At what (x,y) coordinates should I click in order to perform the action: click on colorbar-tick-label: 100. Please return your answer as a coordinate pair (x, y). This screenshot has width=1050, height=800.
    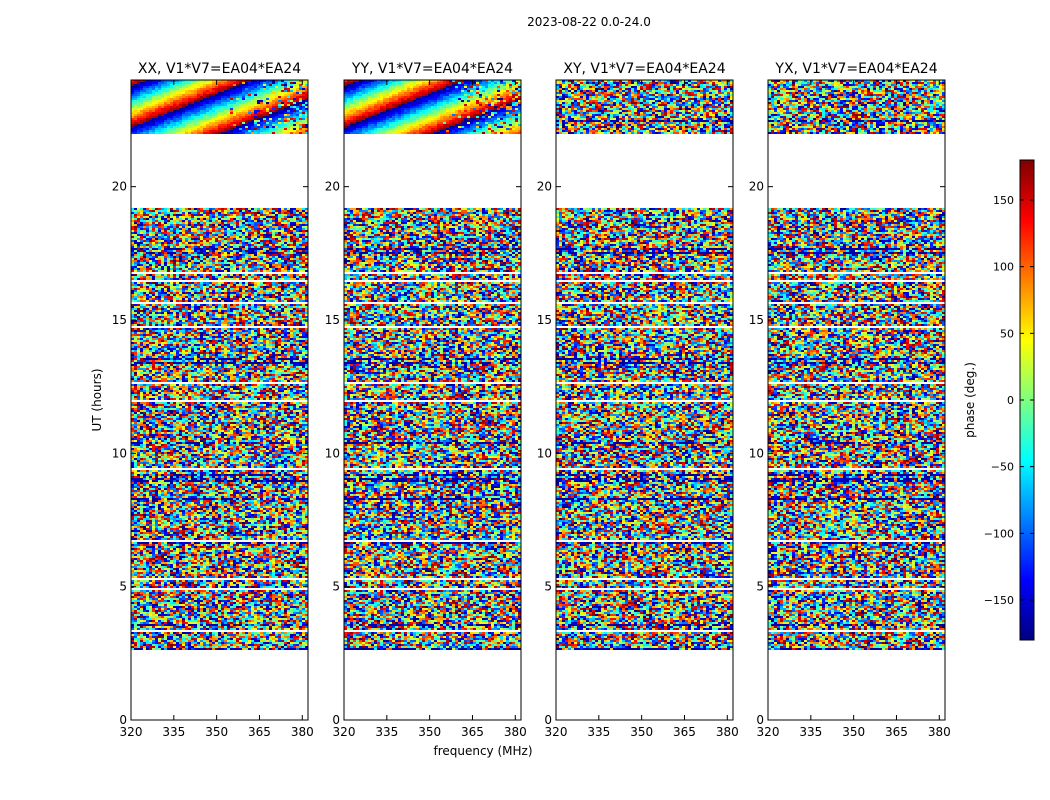
    Looking at the image, I should click on (1003, 267).